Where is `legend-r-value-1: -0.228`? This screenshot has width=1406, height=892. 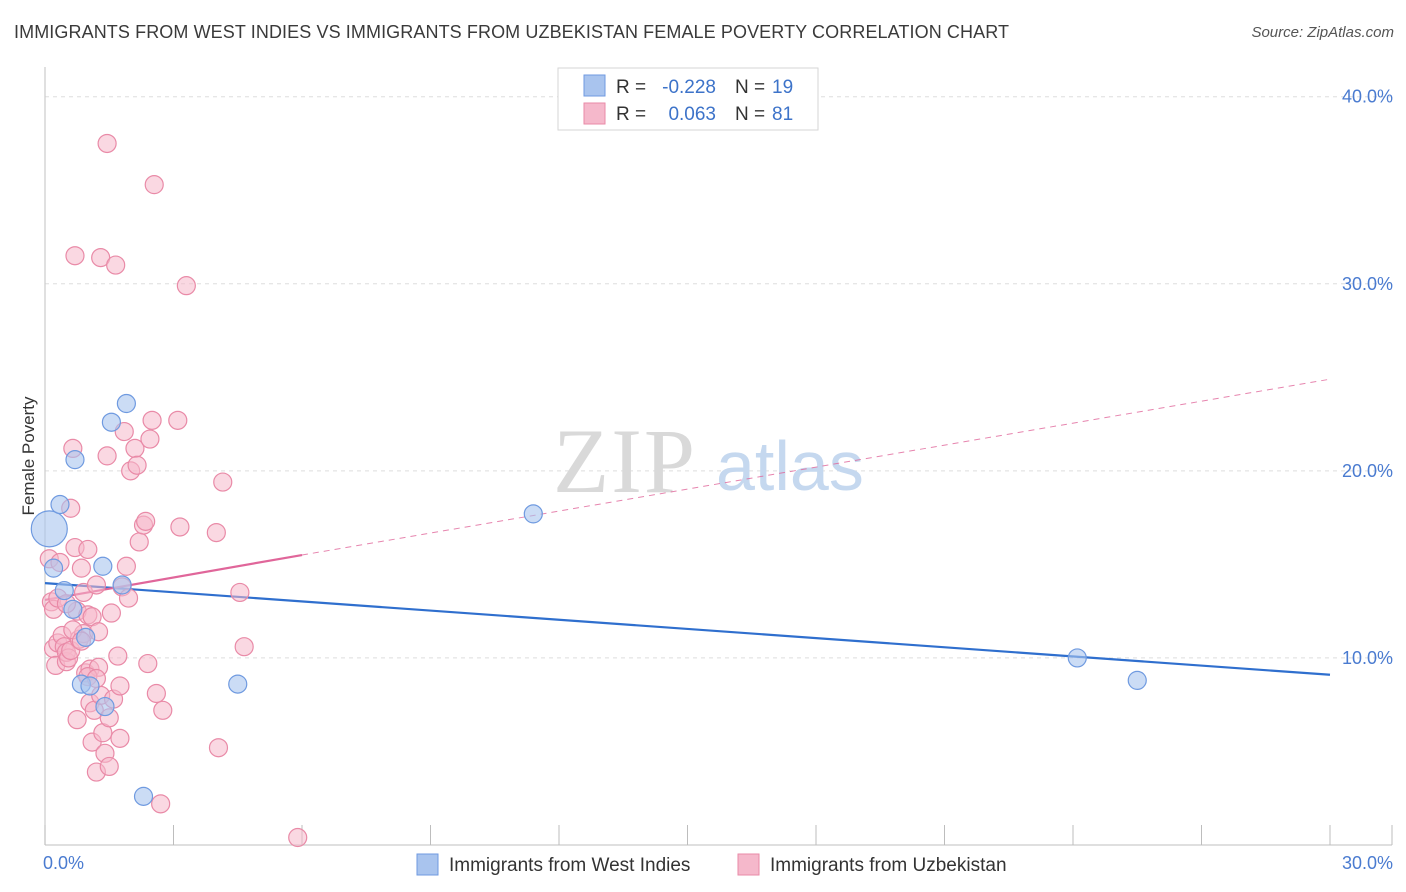 legend-r-value-1: -0.228 is located at coordinates (689, 87).